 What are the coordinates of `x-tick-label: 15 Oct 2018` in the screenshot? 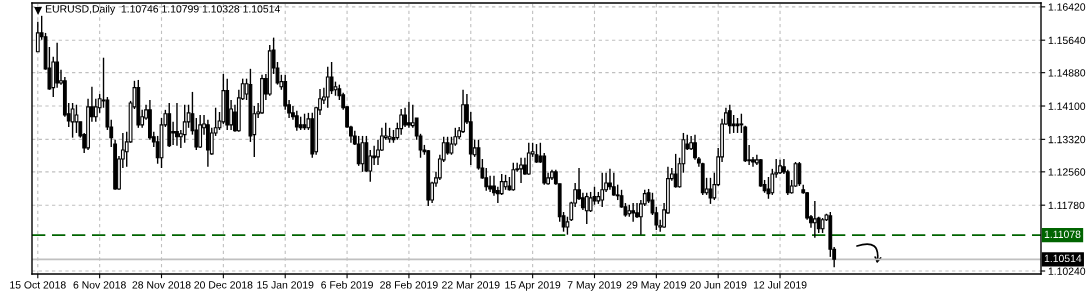 It's located at (38, 285).